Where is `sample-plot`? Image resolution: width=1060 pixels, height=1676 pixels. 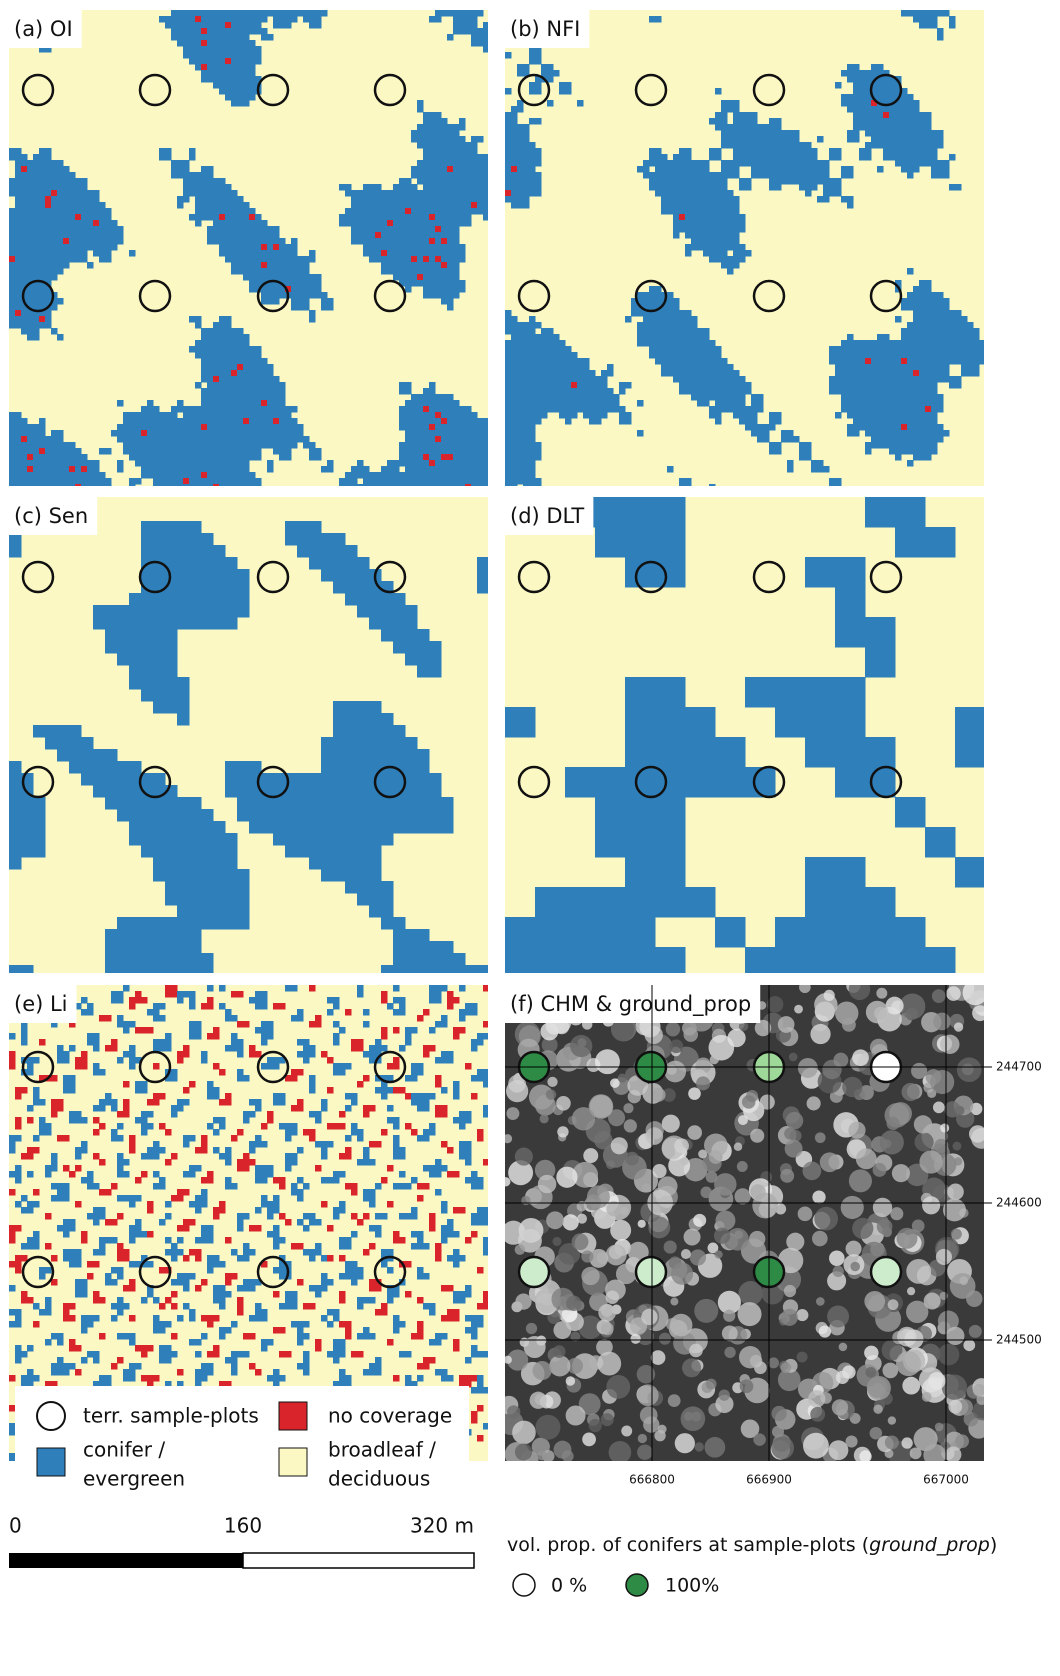
sample-plot is located at coordinates (886, 782).